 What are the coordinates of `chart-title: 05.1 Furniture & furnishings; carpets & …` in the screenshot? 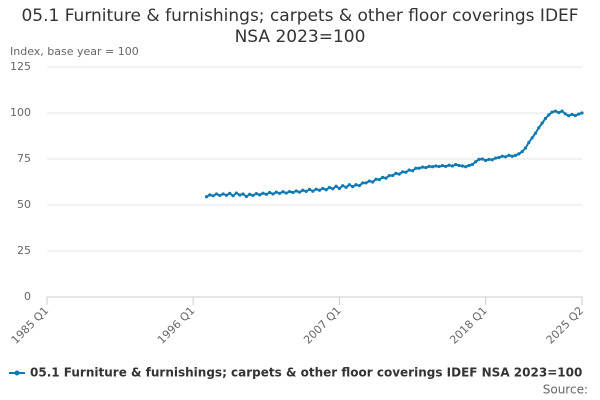 It's located at (300, 26).